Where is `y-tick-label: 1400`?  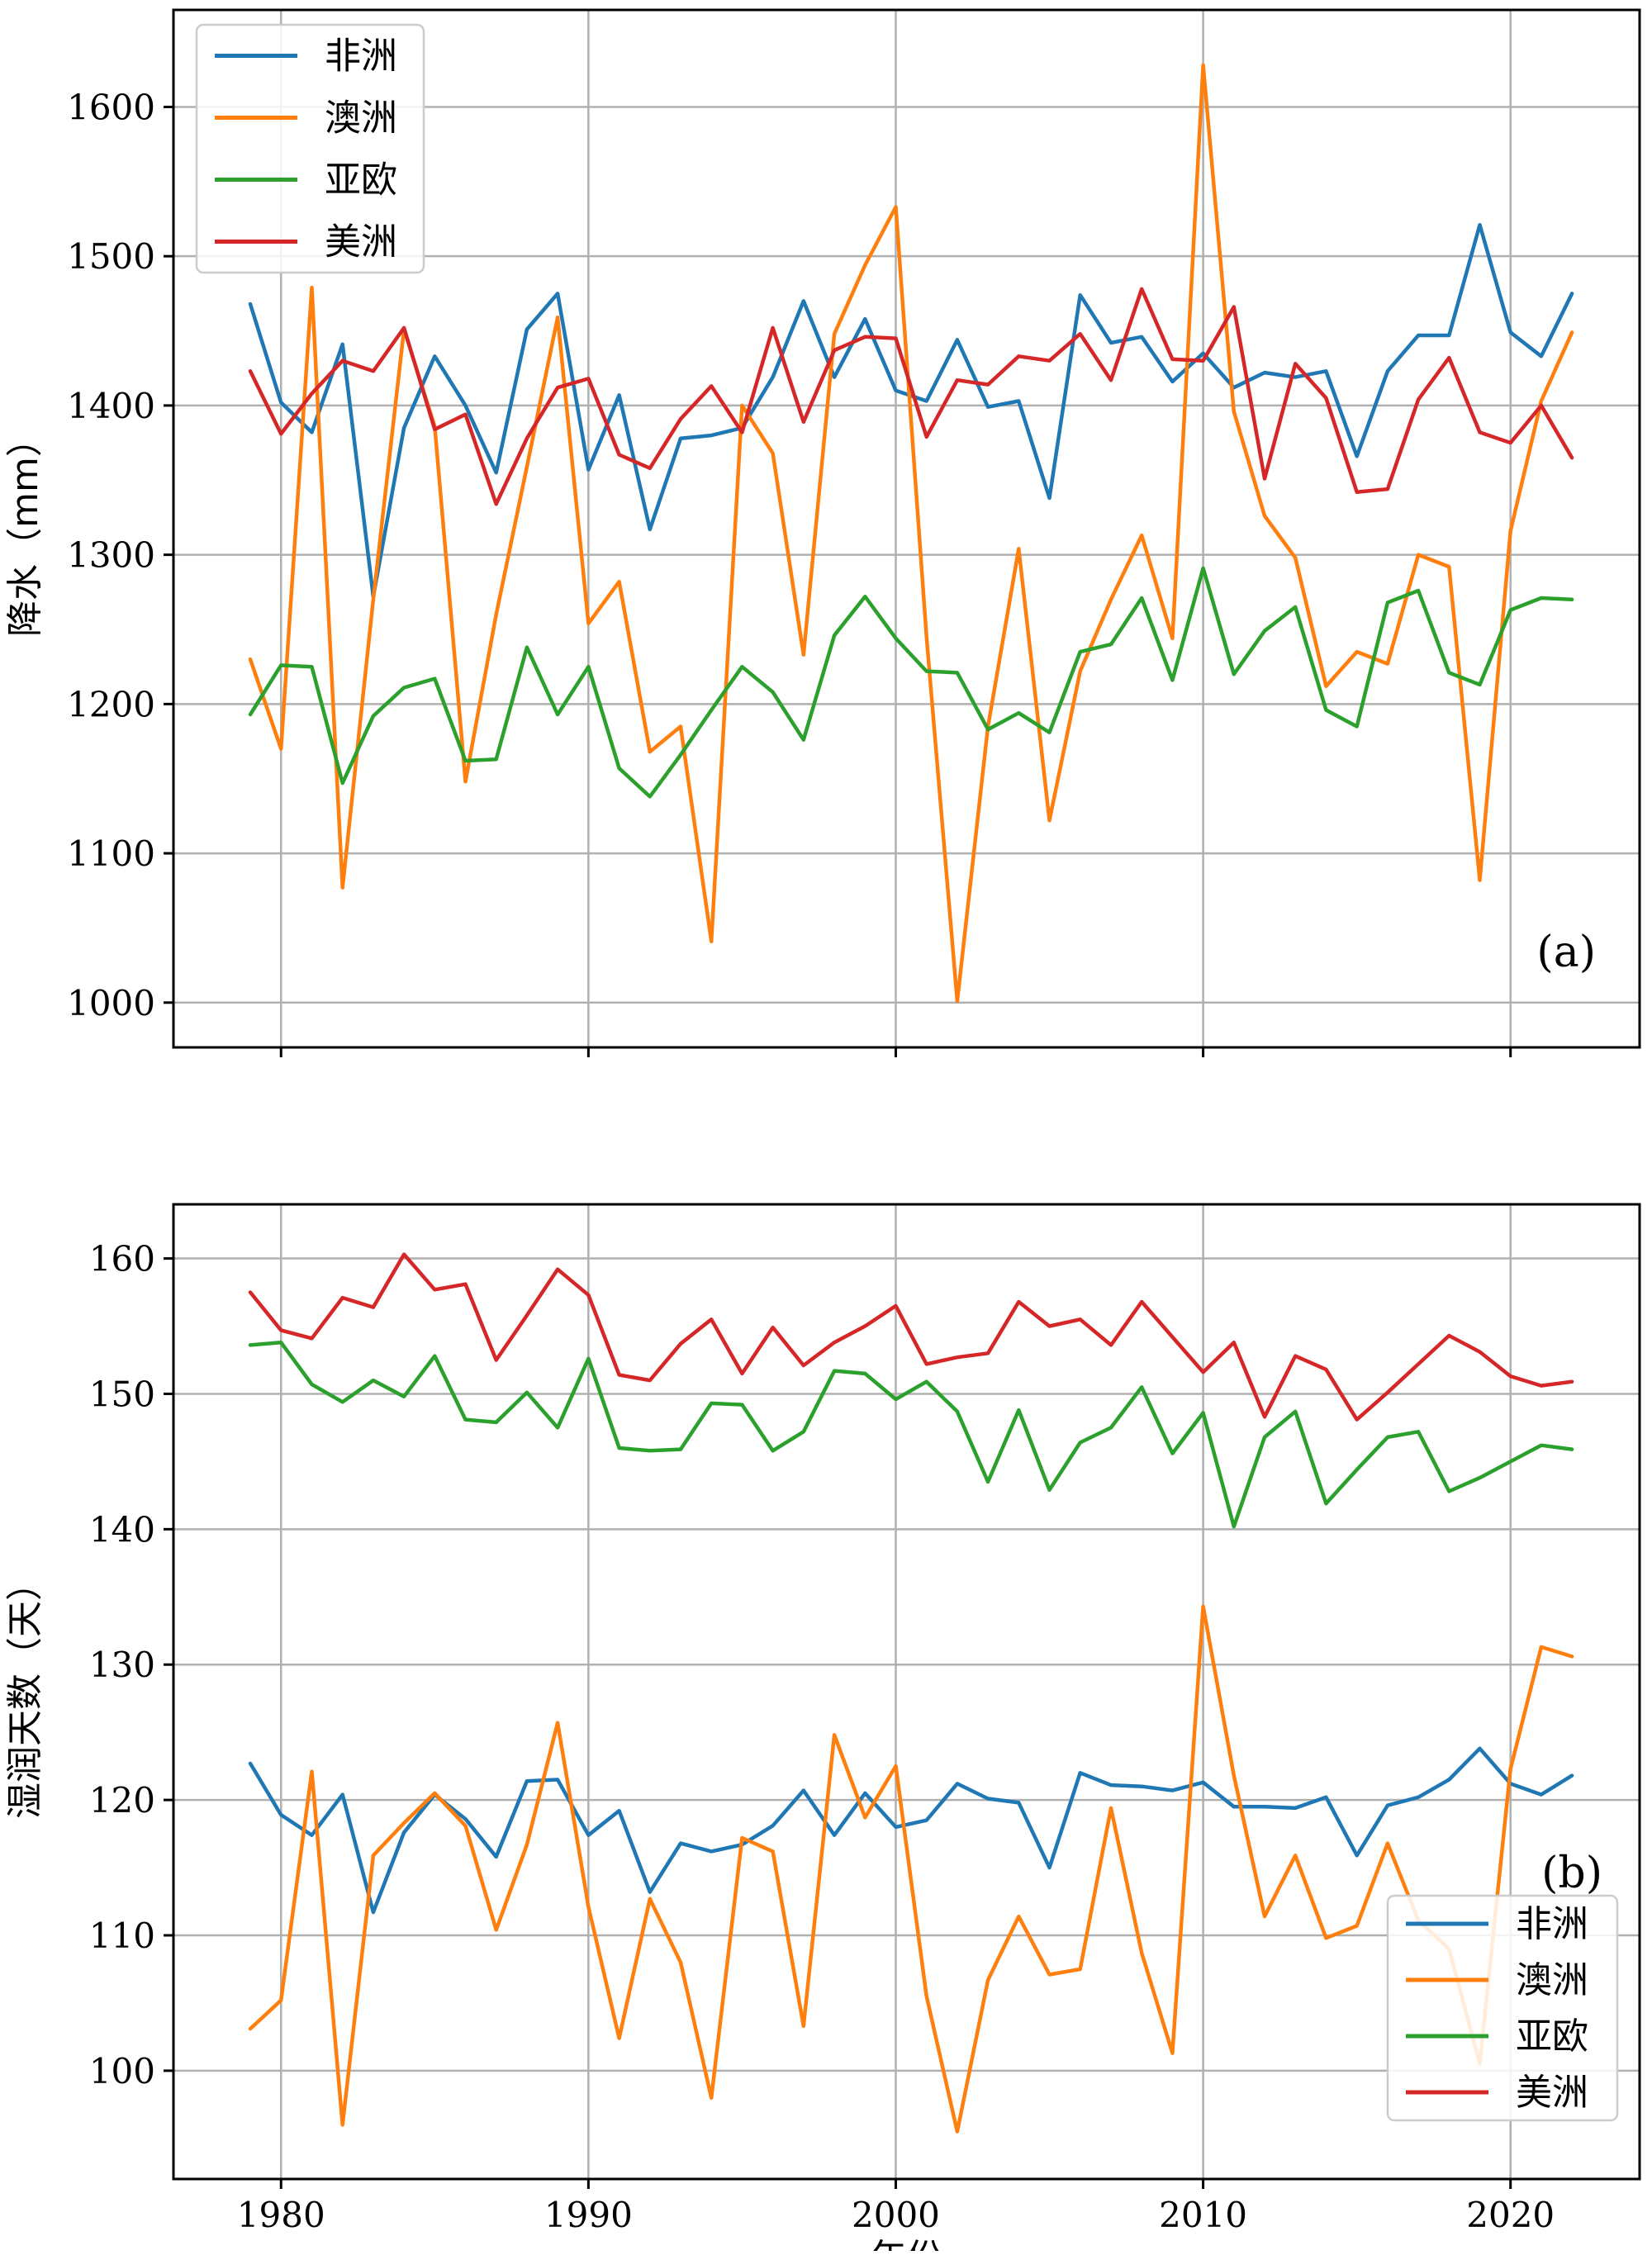
y-tick-label: 1400 is located at coordinates (111, 406).